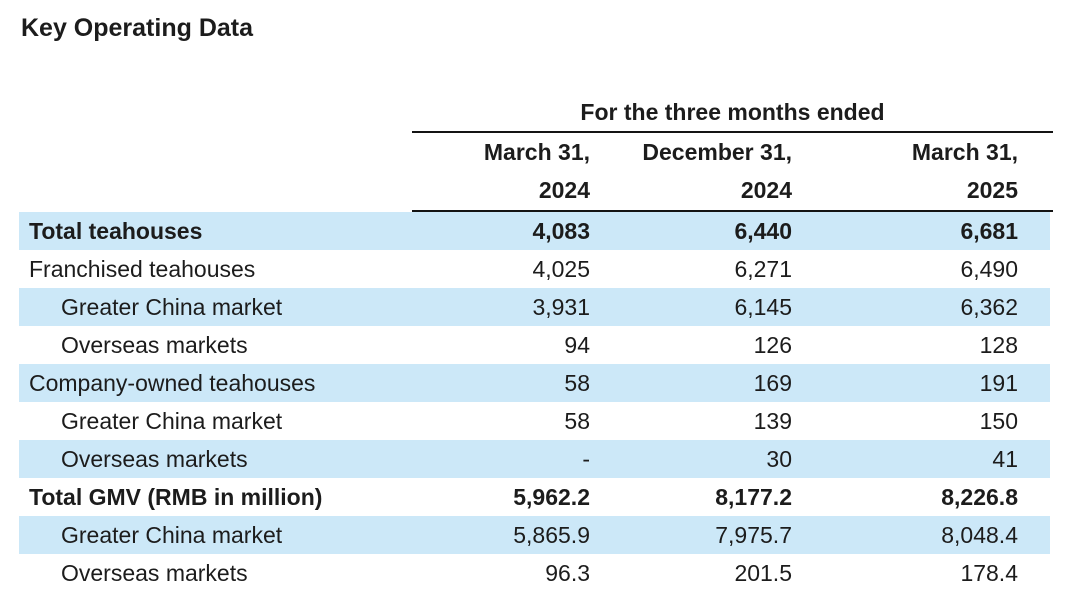  Describe the element at coordinates (979, 497) in the screenshot. I see `row-value-mar-2025: 8,226.8` at that location.